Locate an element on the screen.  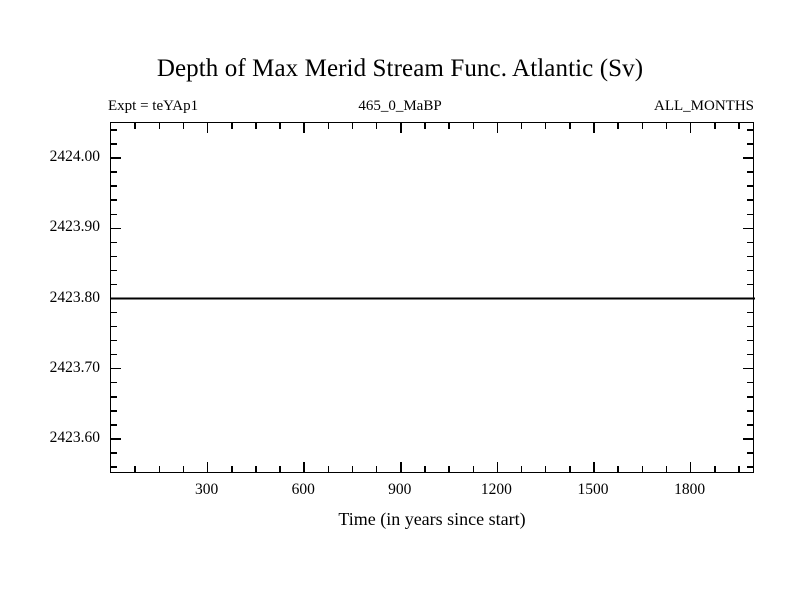
x-axis-tick-label: 1200 is located at coordinates (496, 489).